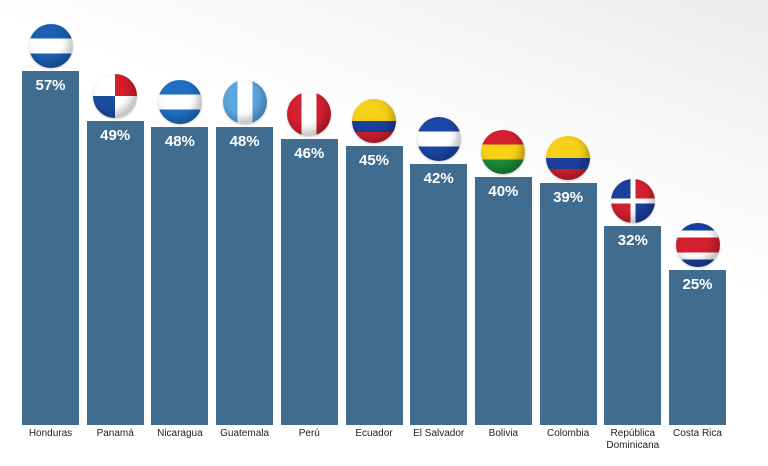  I want to click on x-tick-label: Bolivia, so click(503, 433).